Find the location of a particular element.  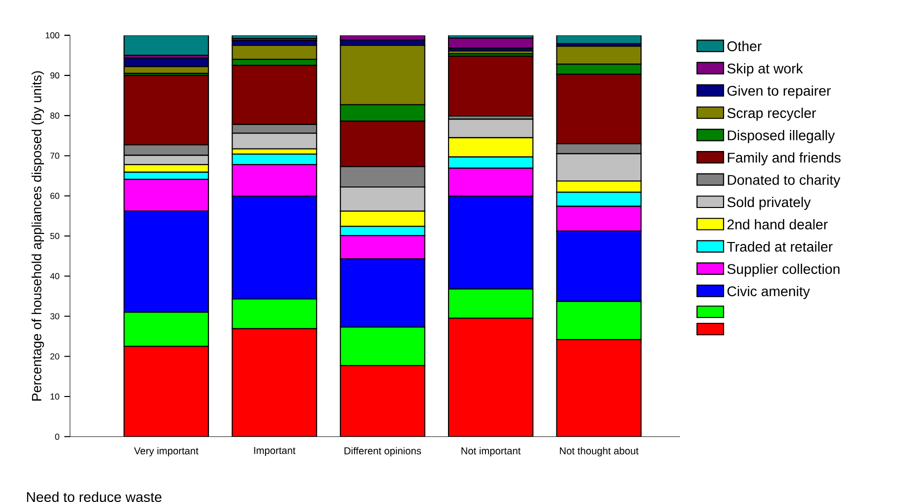

legend-label: Scrap recycler is located at coordinates (771, 114).